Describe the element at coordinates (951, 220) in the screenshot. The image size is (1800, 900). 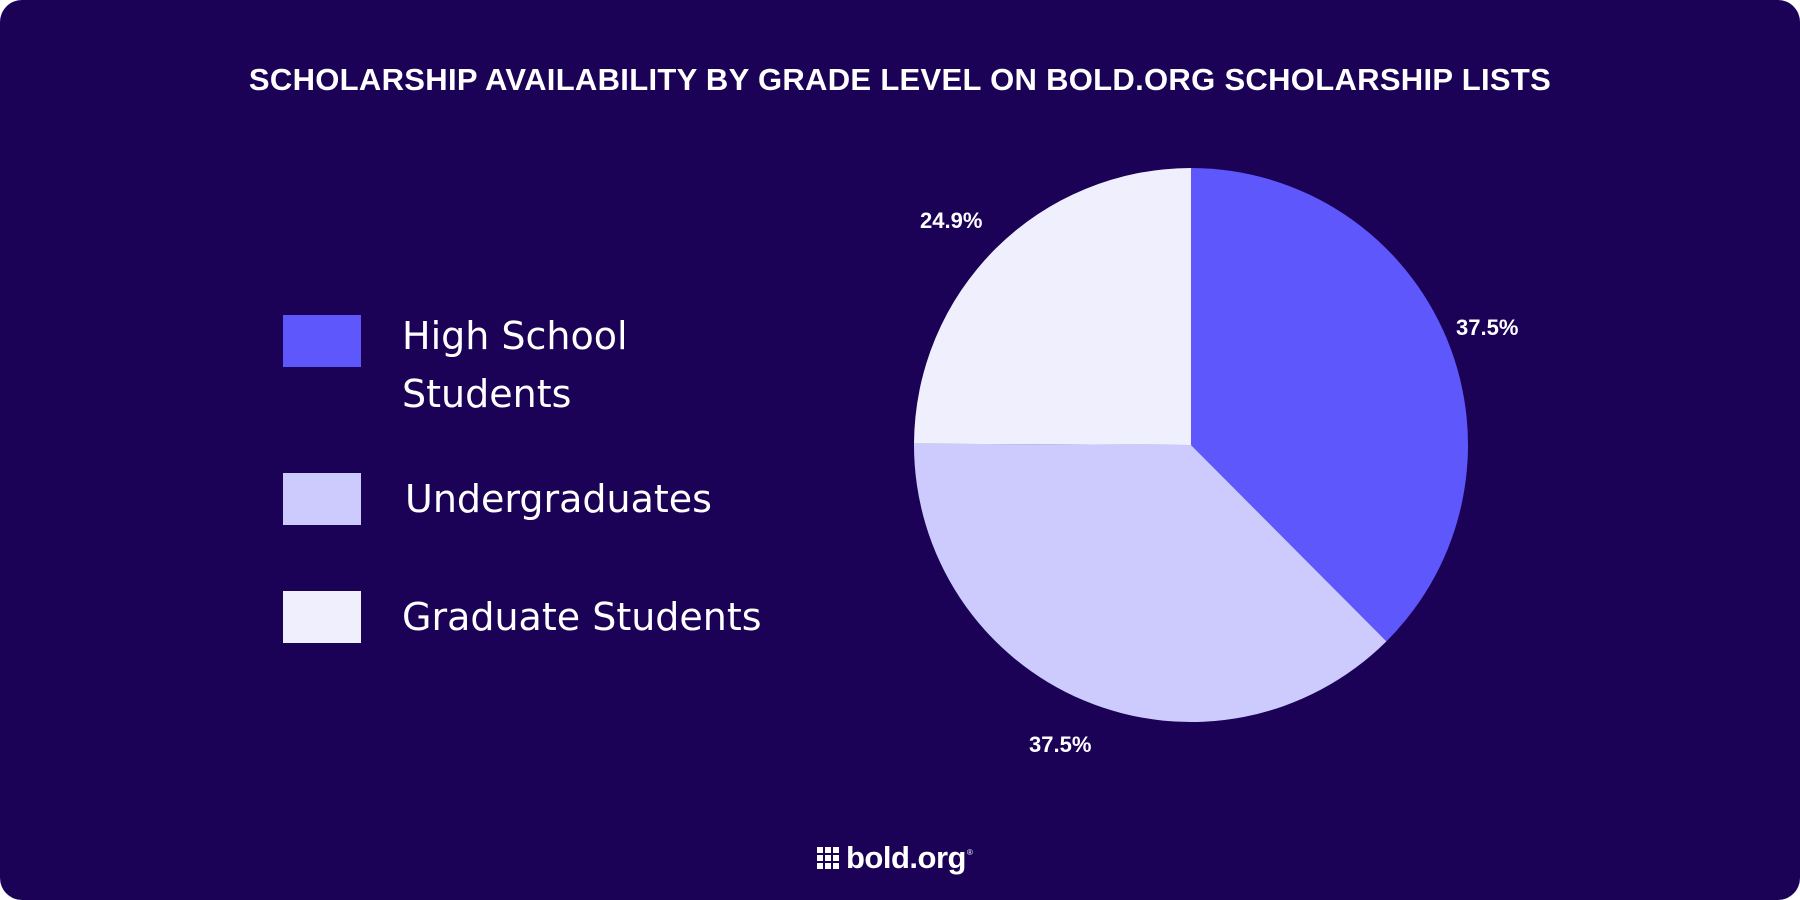
I see `label-graduate-pct: 24.9%` at that location.